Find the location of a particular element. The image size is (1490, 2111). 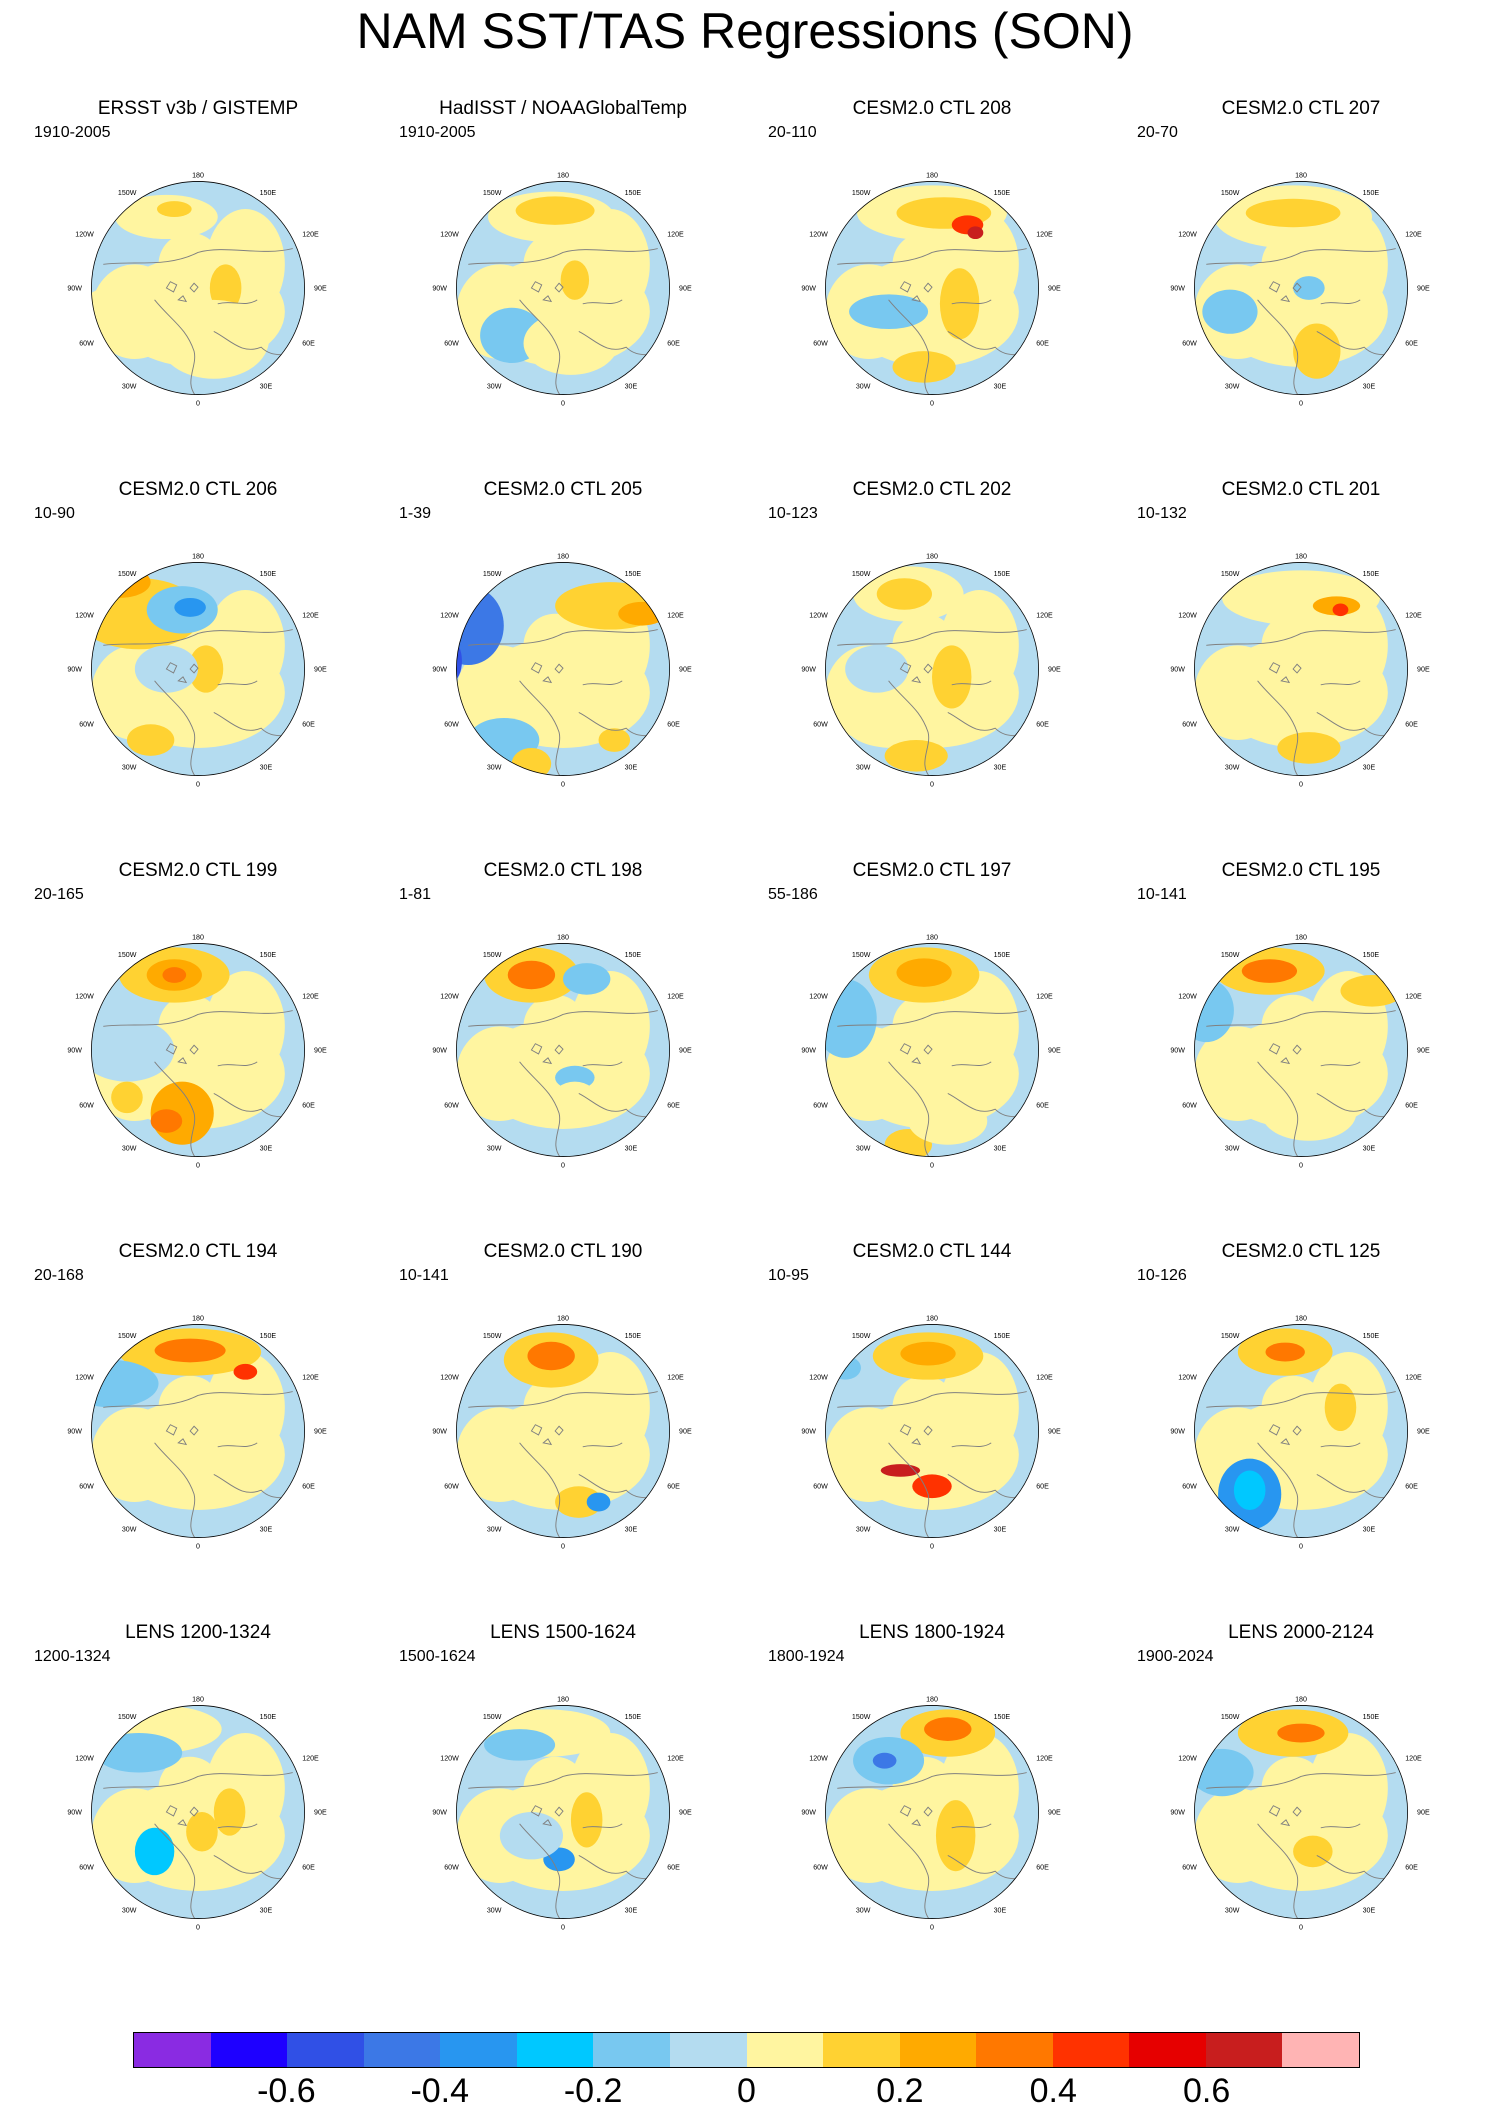

colorbar-tick-label: -0.4 is located at coordinates (440, 2091).